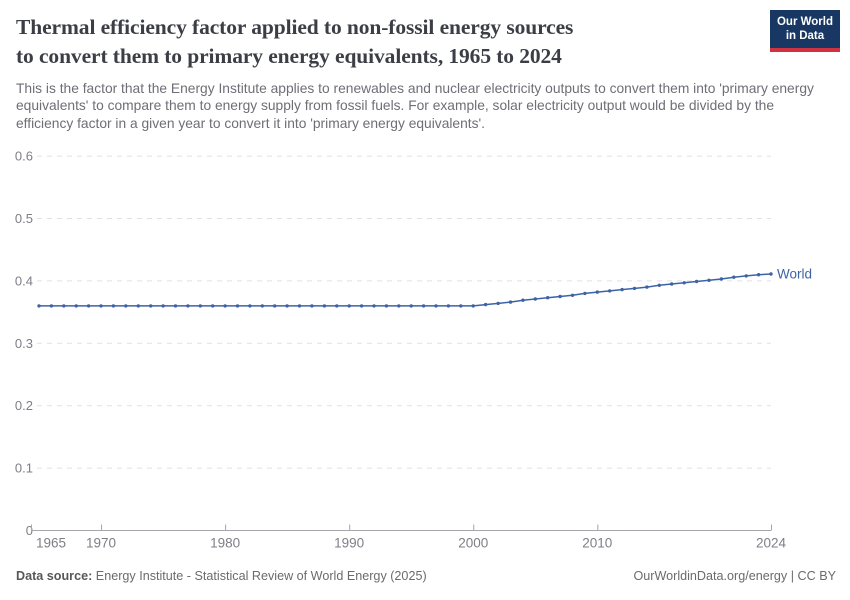  Describe the element at coordinates (805, 35) in the screenshot. I see `owid-logo-line2: in Data` at that location.